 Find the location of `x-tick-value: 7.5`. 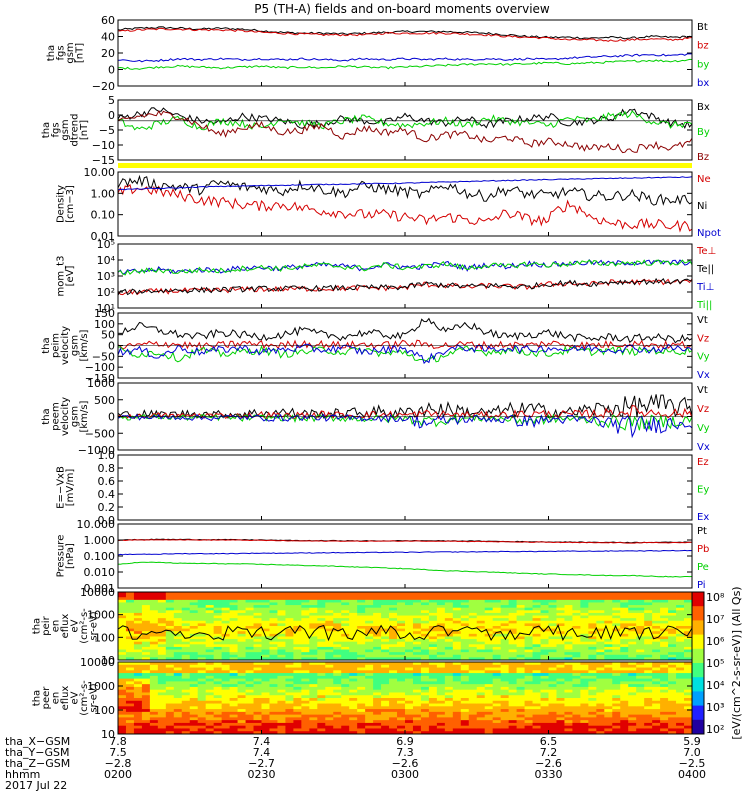

x-tick-value: 7.5 is located at coordinates (118, 752).